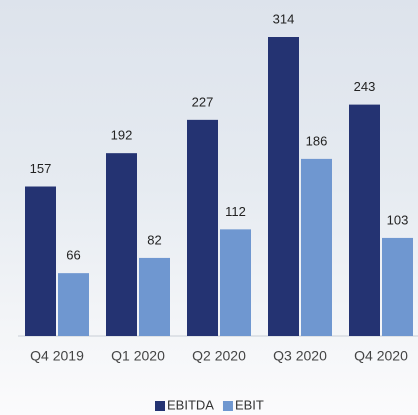  Describe the element at coordinates (398, 219) in the screenshot. I see `data-label: 103` at that location.